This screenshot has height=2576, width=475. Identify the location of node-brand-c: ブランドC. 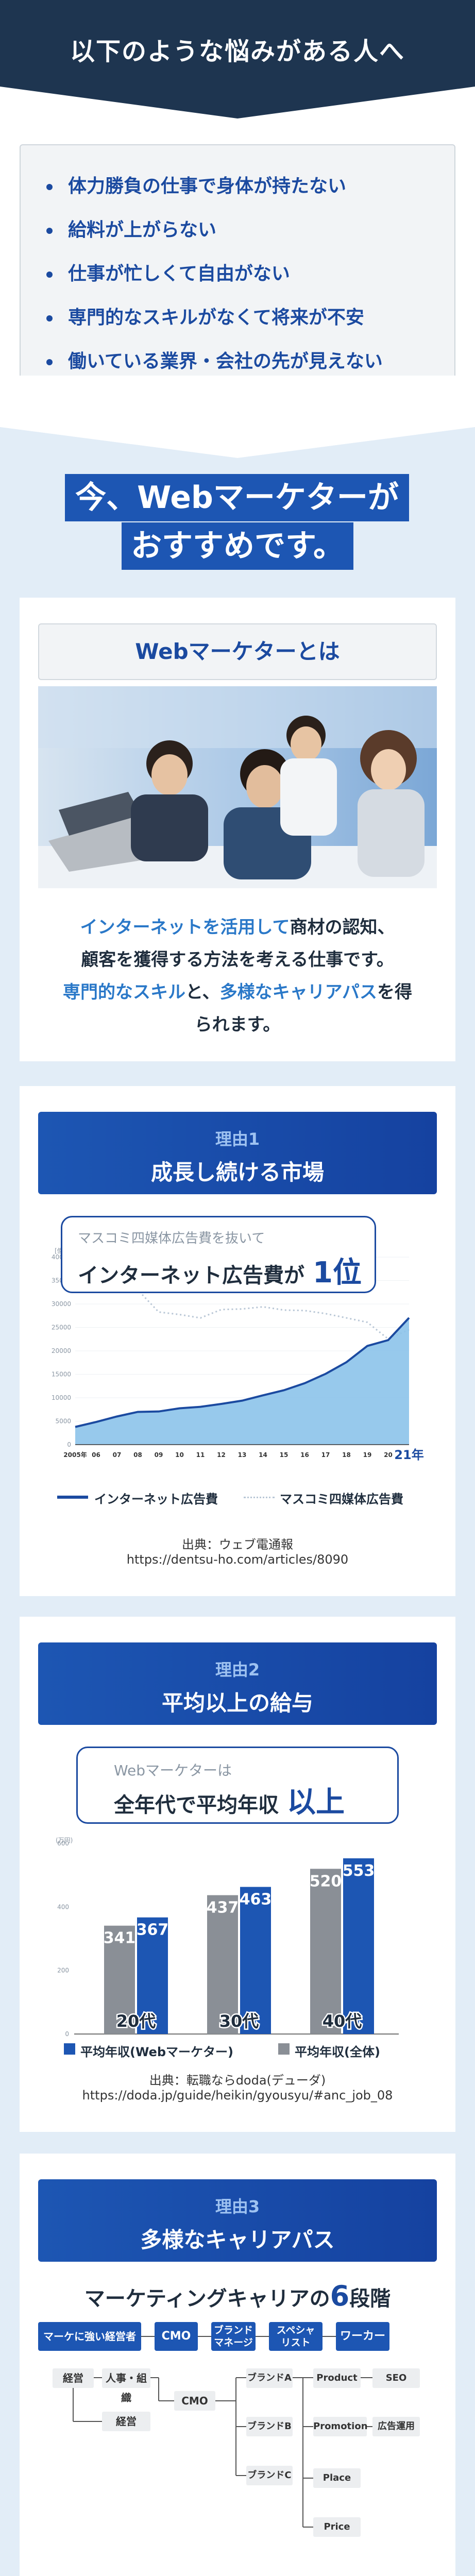
(269, 2475).